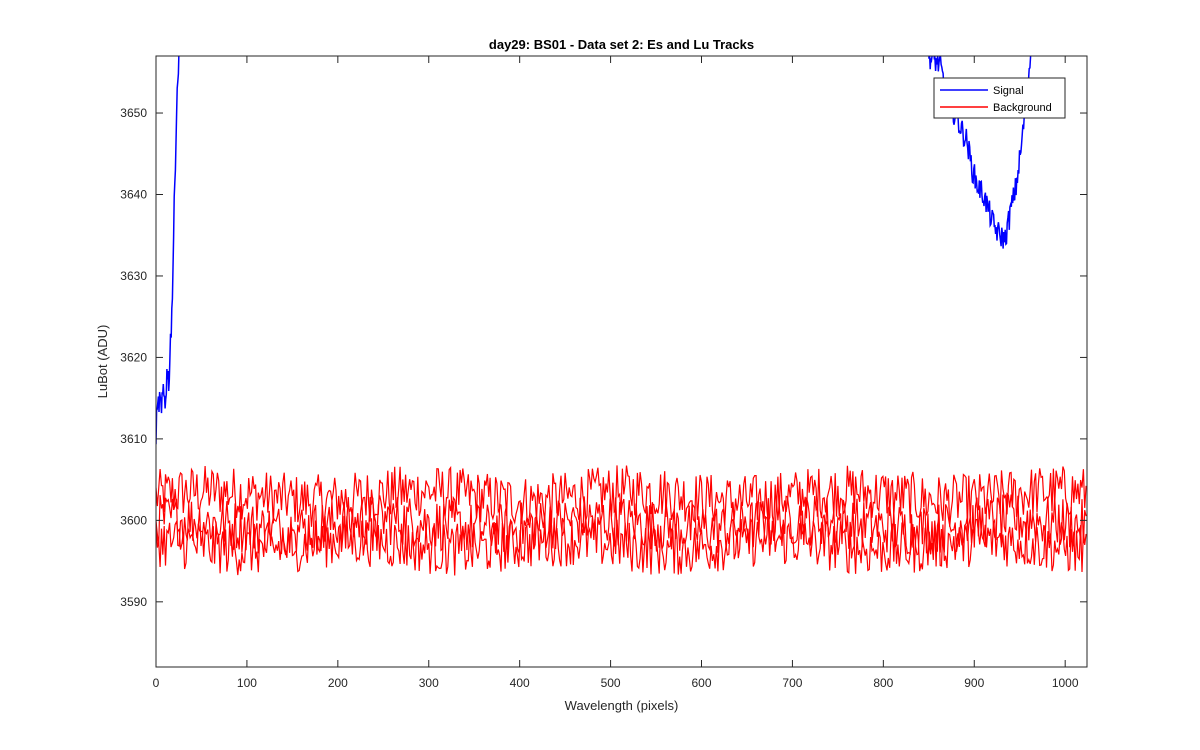 The image size is (1200, 750). What do you see at coordinates (701, 683) in the screenshot?
I see `x-tick-label: 600` at bounding box center [701, 683].